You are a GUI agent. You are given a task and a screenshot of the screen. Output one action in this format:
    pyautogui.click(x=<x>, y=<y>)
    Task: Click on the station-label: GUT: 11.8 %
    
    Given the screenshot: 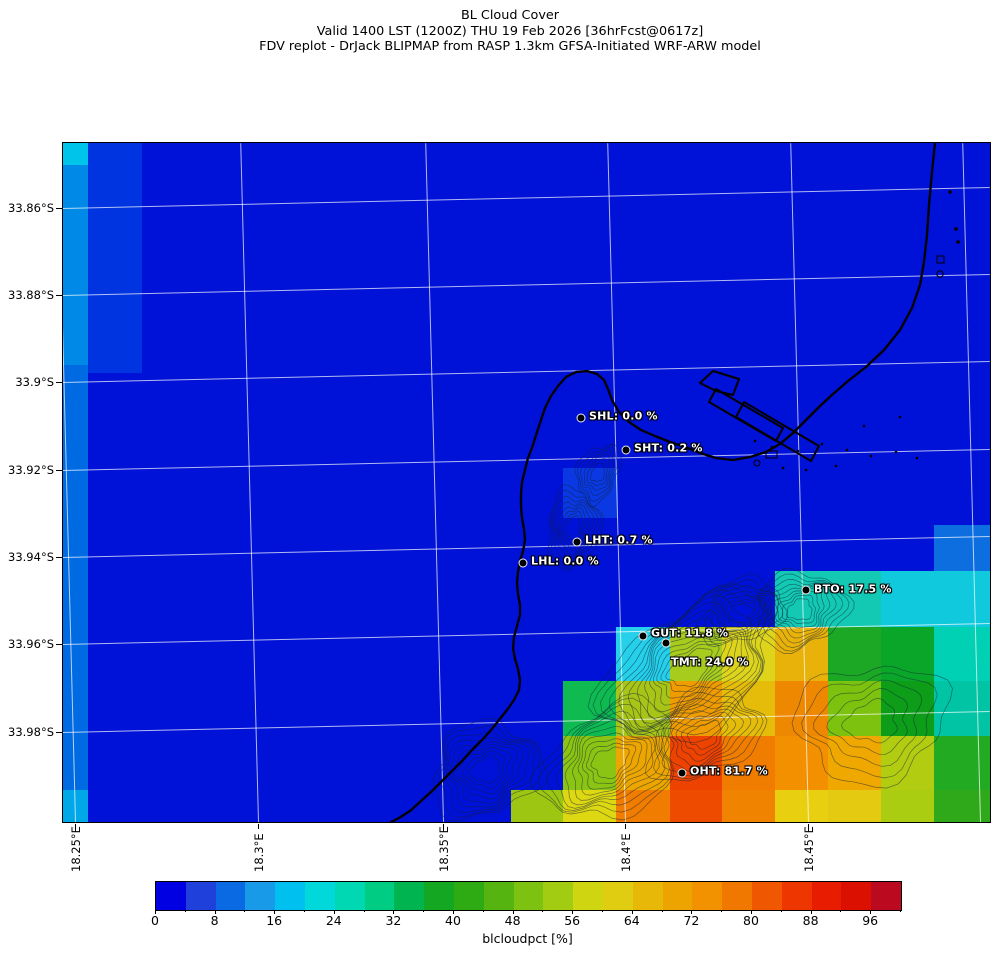 What is the action you would take?
    pyautogui.click(x=690, y=633)
    